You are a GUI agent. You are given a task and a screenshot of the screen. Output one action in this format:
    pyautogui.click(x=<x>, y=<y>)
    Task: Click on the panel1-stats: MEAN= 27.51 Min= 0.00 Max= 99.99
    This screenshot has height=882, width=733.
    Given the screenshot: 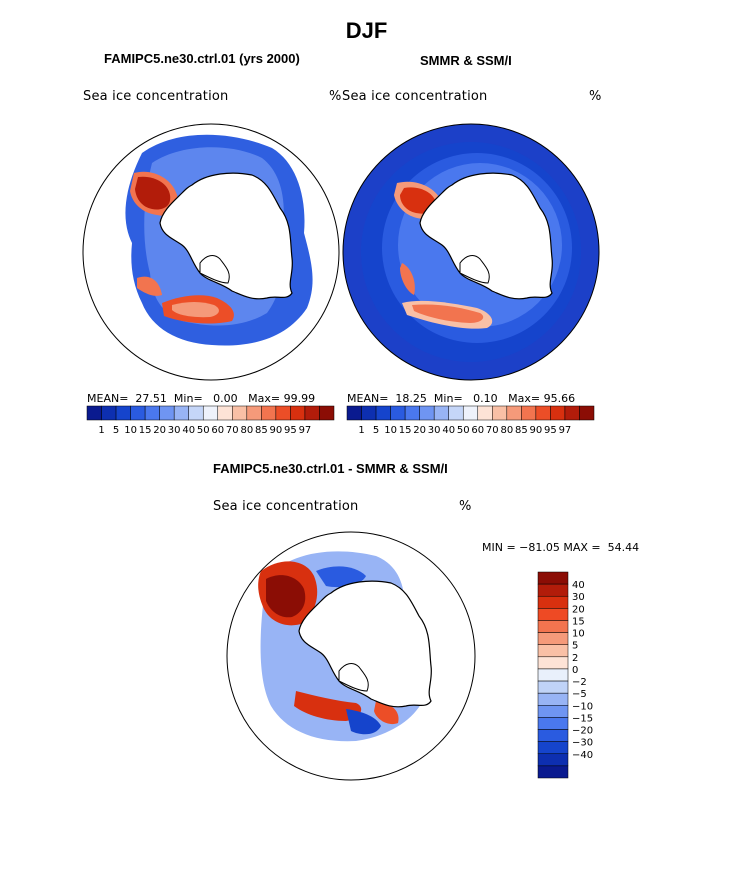 What is the action you would take?
    pyautogui.click(x=201, y=398)
    